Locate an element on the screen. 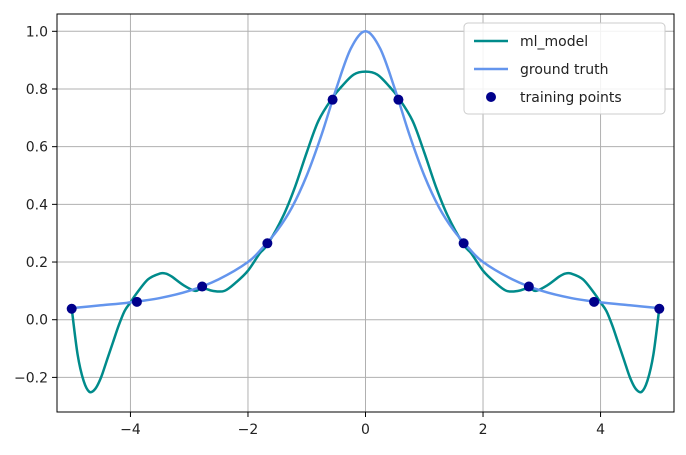 Image resolution: width=686 pixels, height=455 pixels. x-tick-label: 4 is located at coordinates (600, 430).